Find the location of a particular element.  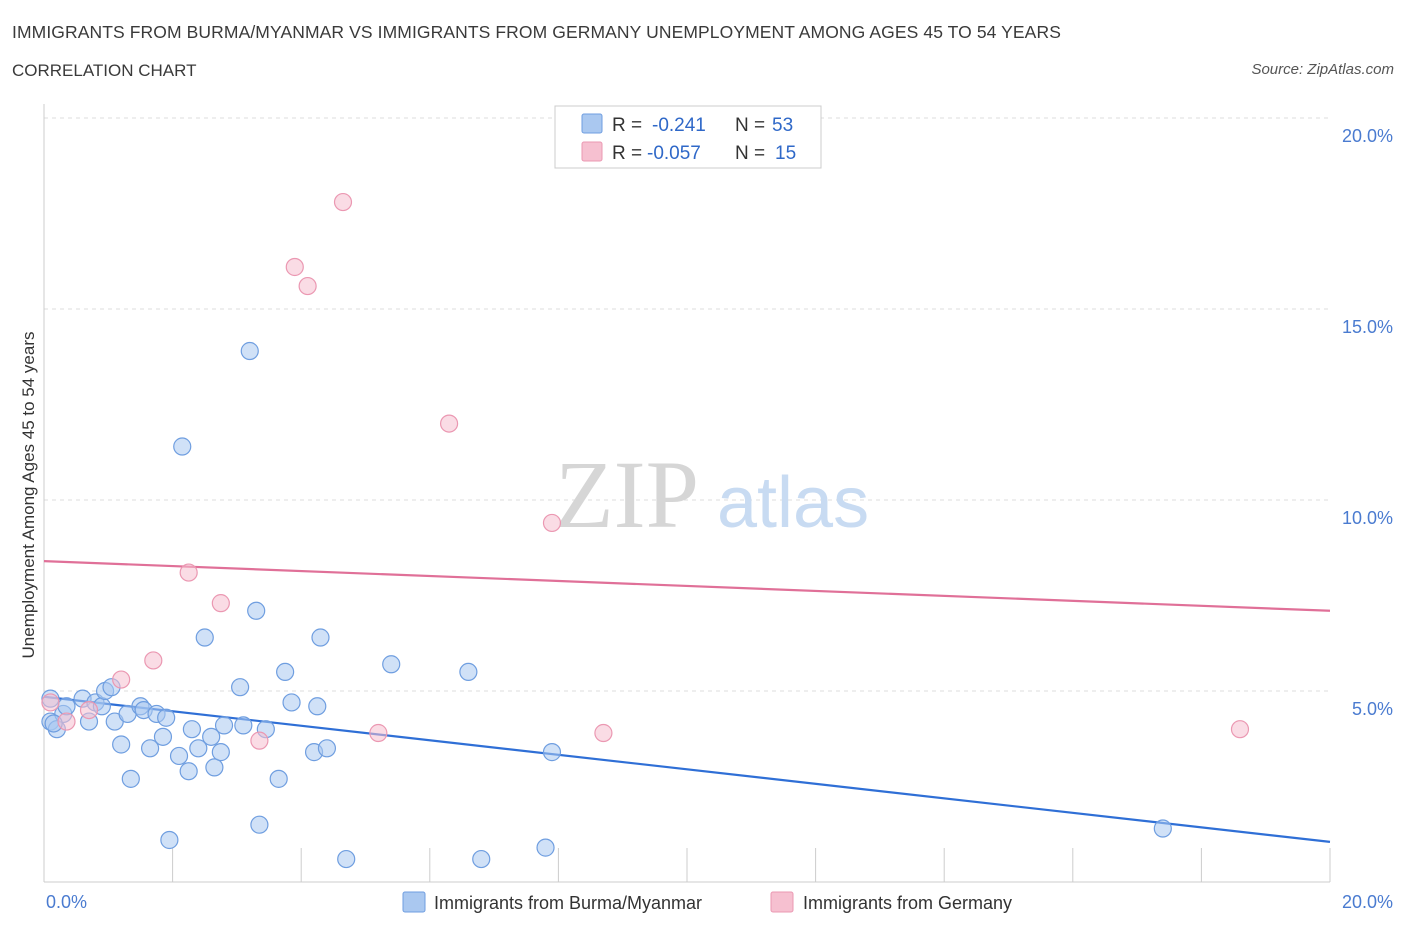

legend-item-germany: Immigrants from Germany is located at coordinates (891, 902).